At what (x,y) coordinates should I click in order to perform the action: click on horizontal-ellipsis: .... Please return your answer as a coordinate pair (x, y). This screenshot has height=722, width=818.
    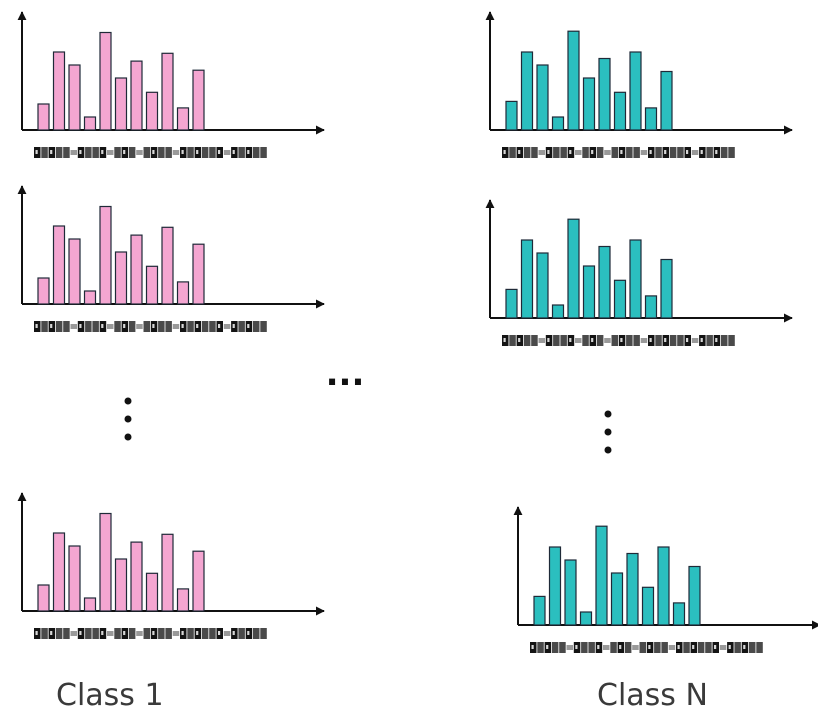
    Looking at the image, I should click on (345, 374).